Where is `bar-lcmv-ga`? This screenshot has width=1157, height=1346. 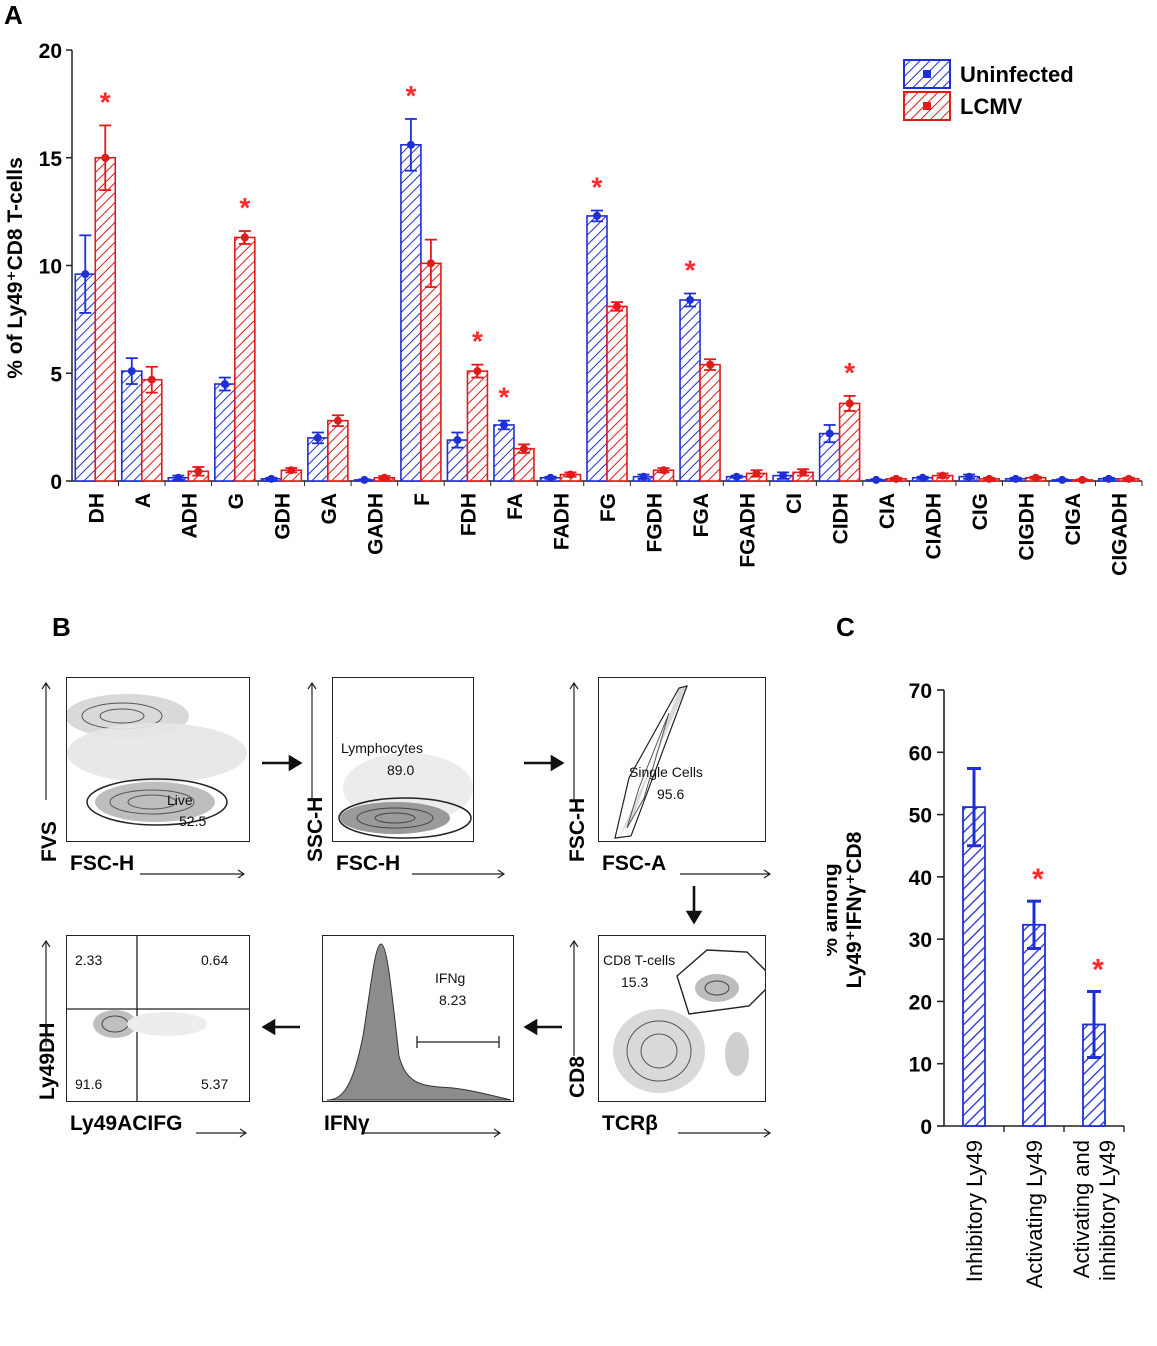 bar-lcmv-ga is located at coordinates (338, 450).